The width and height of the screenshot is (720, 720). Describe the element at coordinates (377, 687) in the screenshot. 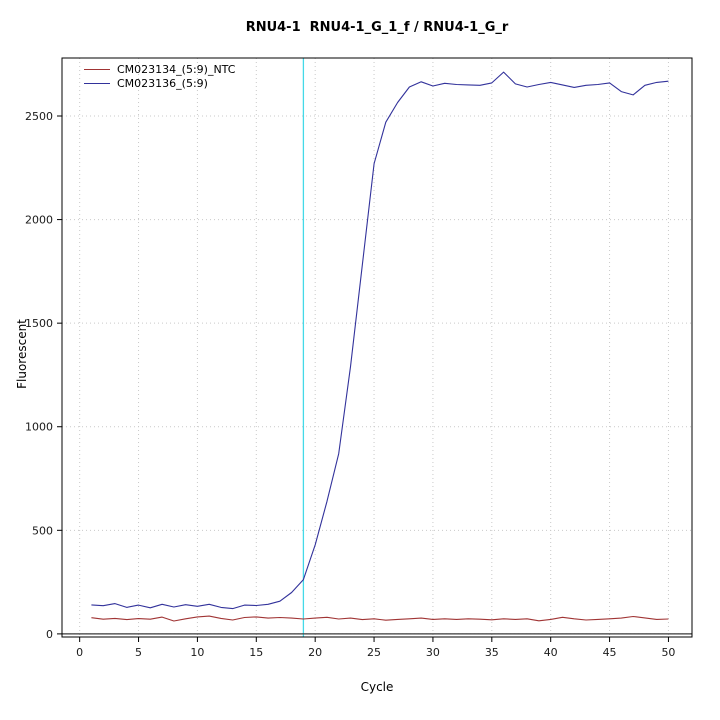

I see `x-axis-label: Cycle` at that location.